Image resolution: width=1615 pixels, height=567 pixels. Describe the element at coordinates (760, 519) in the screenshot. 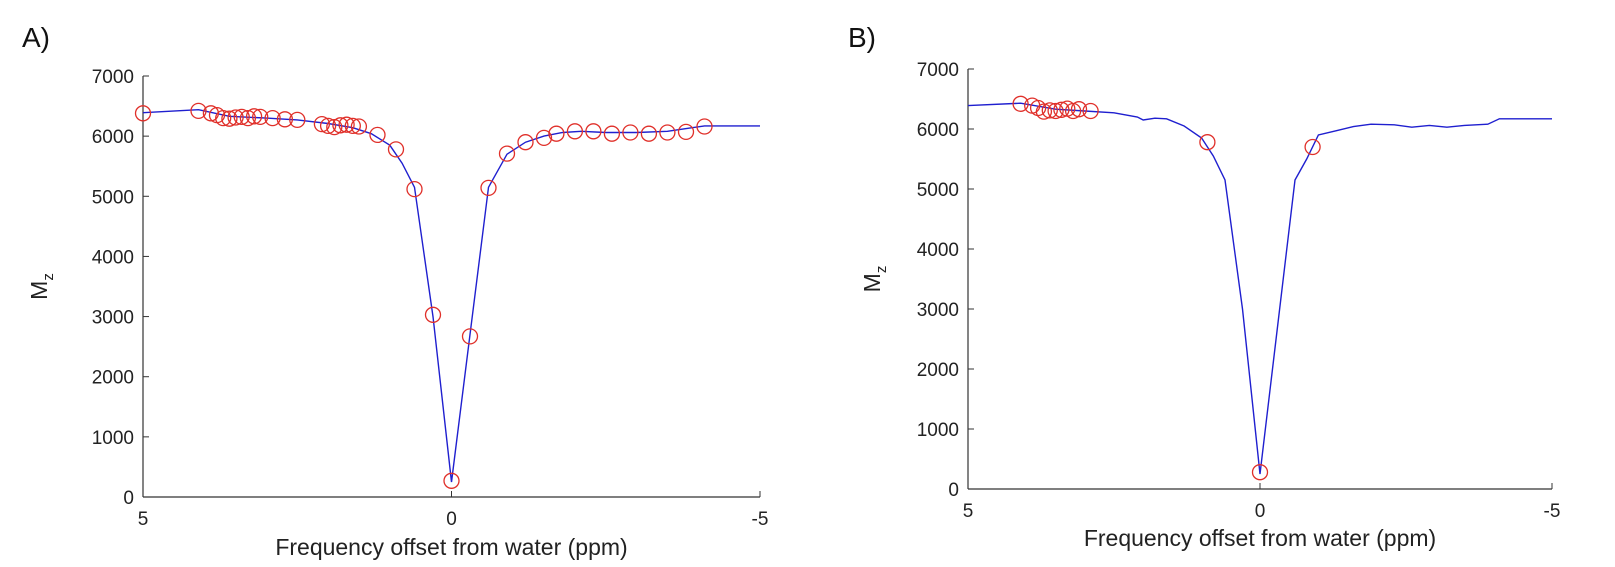

I see `chart-a-xtick-label: -5` at that location.